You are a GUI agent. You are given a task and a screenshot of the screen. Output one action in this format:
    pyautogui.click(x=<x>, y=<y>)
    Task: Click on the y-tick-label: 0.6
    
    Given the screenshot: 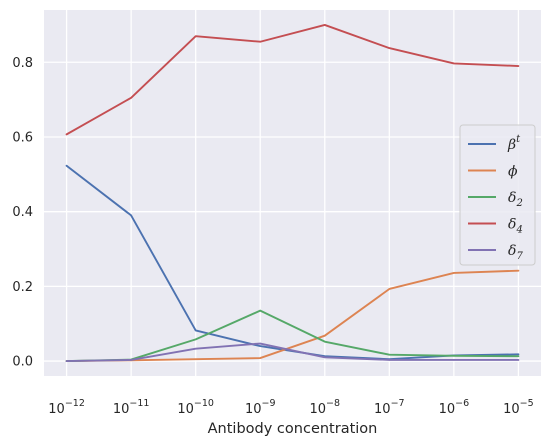 What is the action you would take?
    pyautogui.click(x=22, y=137)
    